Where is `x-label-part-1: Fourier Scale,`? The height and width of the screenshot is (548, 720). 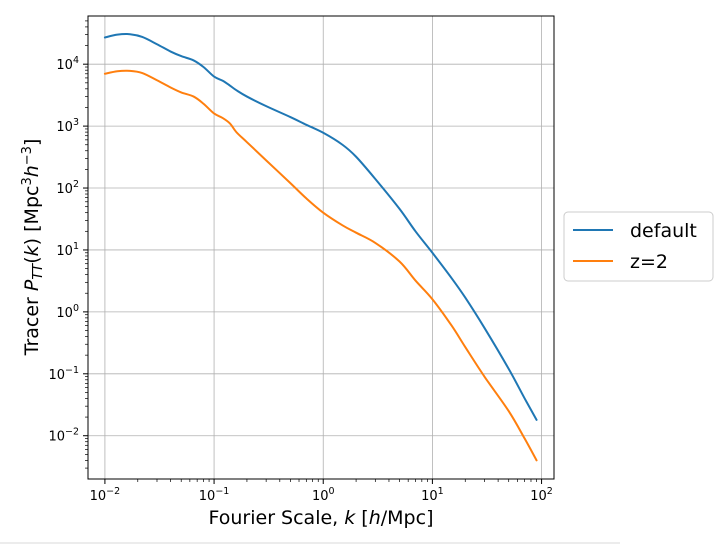
x-label-part-1: Fourier Scale, is located at coordinates (277, 518).